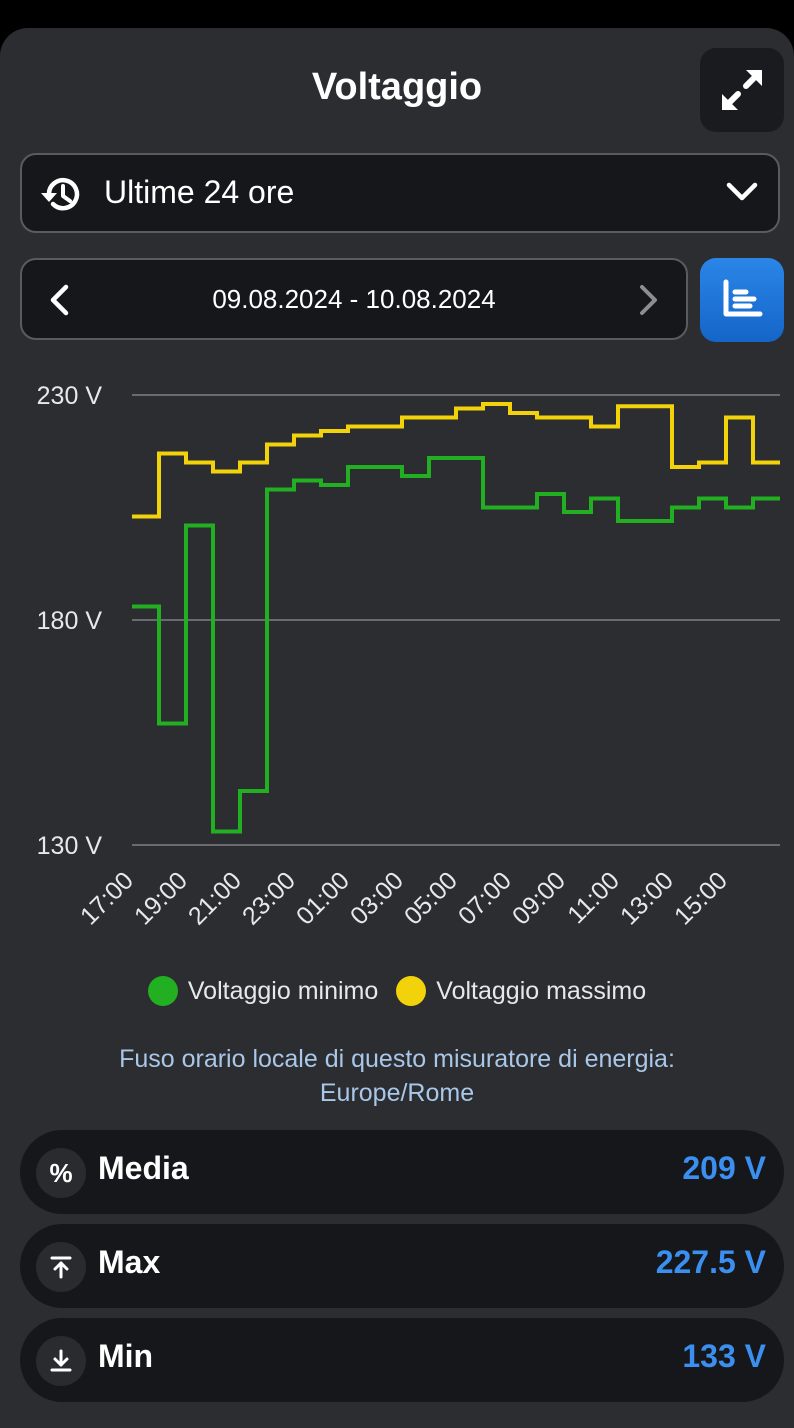  Describe the element at coordinates (431, 898) in the screenshot. I see `x-tick-label: 05:00` at that location.